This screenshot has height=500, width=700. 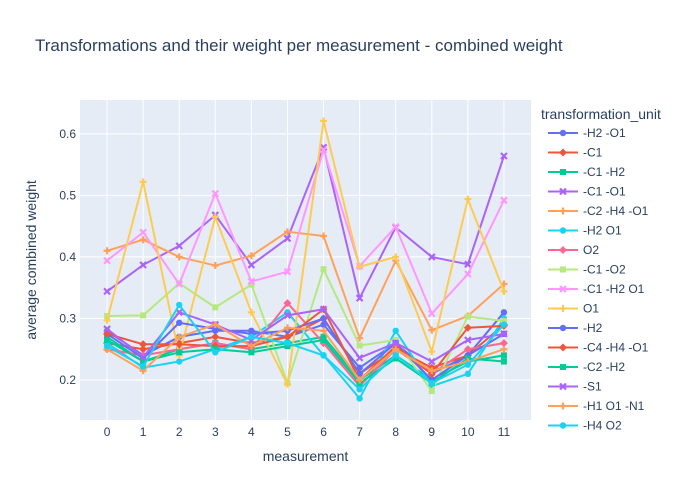 I want to click on legend-item: -H2 -O1, so click(x=587, y=133).